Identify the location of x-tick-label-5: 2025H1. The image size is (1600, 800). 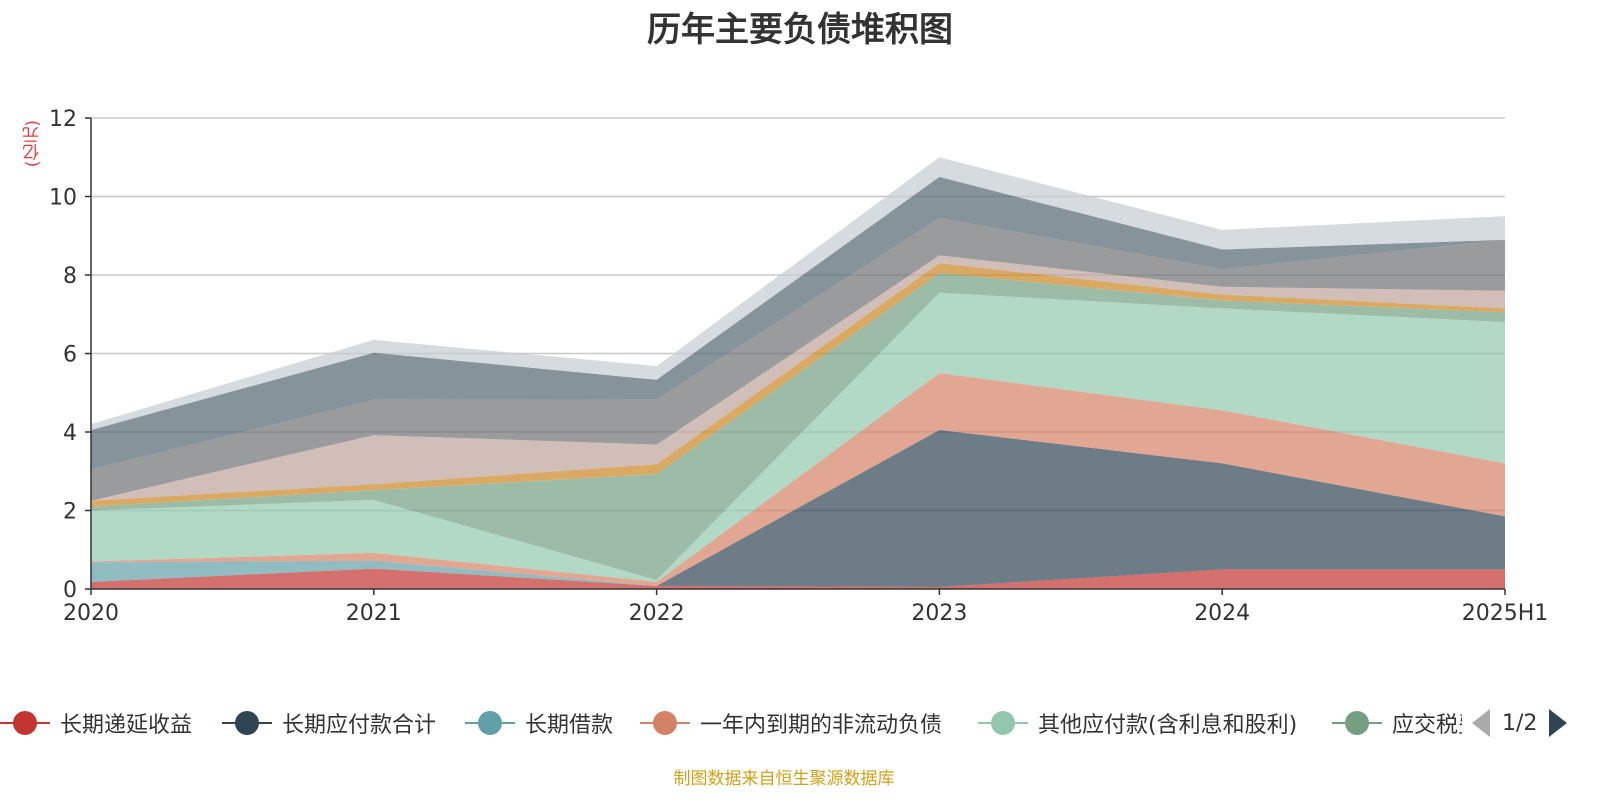
(1505, 613).